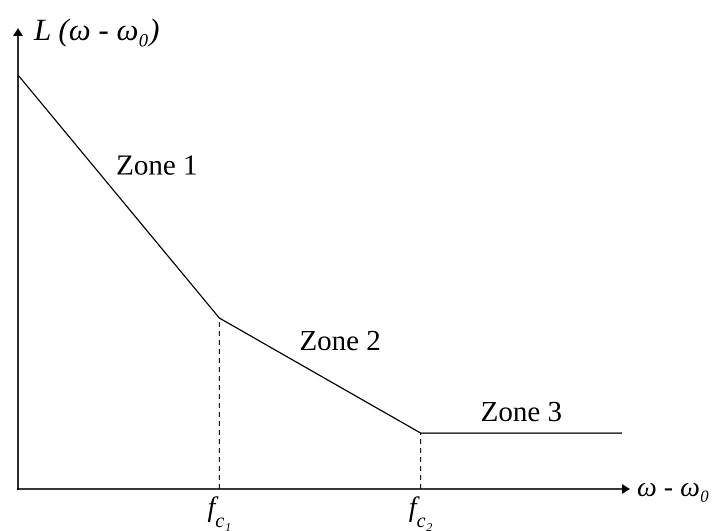 The width and height of the screenshot is (715, 531). I want to click on x-tick-label: f$_{c₁}$, so click(219, 511).